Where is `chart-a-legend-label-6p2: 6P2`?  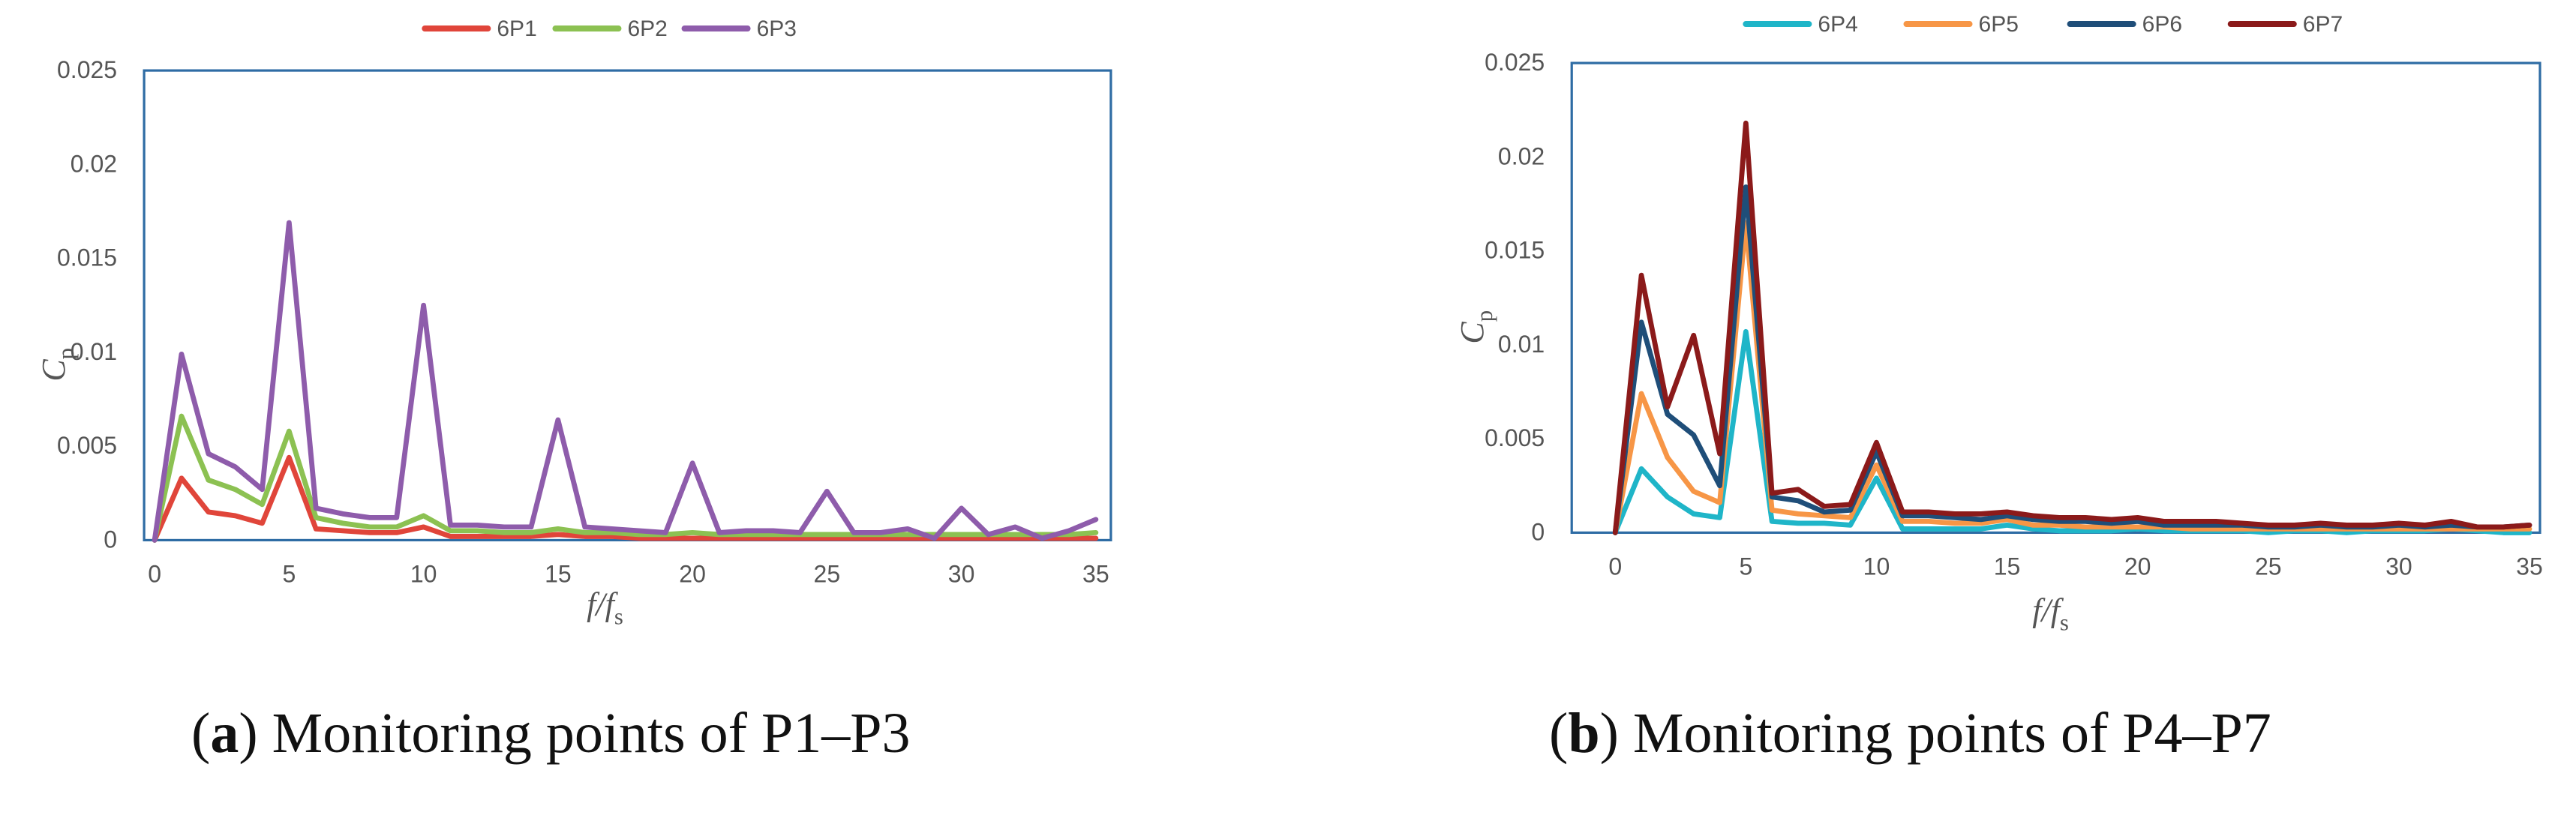
chart-a-legend-label-6p2: 6P2 is located at coordinates (647, 29).